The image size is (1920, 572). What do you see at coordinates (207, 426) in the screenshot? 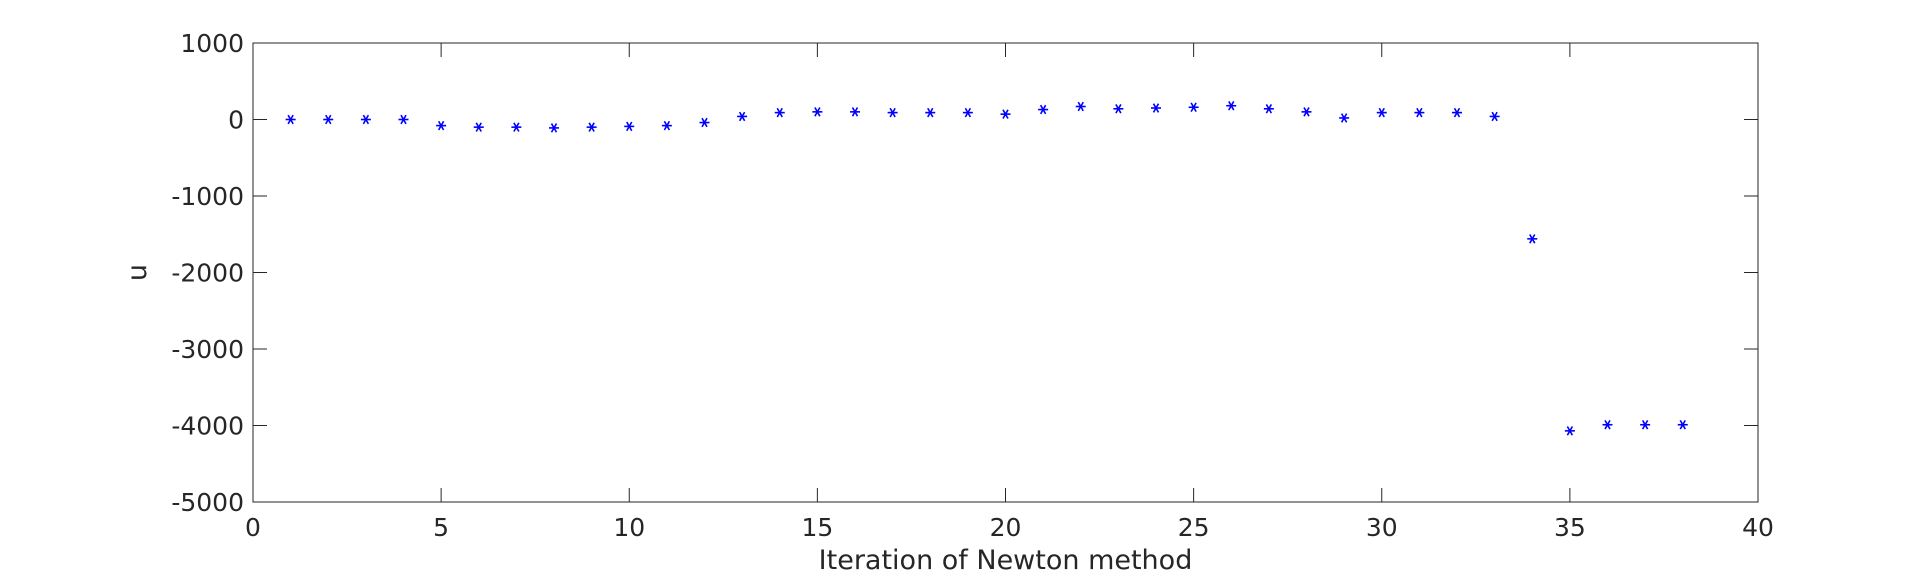
I see `y-tick-label: -4000` at bounding box center [207, 426].